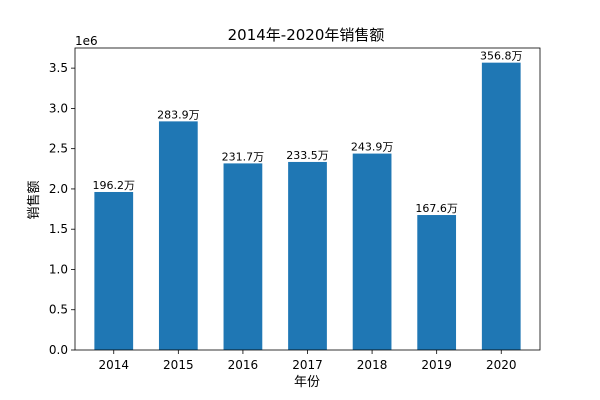  Describe the element at coordinates (372, 147) in the screenshot. I see `data-label: 243.9万` at that location.